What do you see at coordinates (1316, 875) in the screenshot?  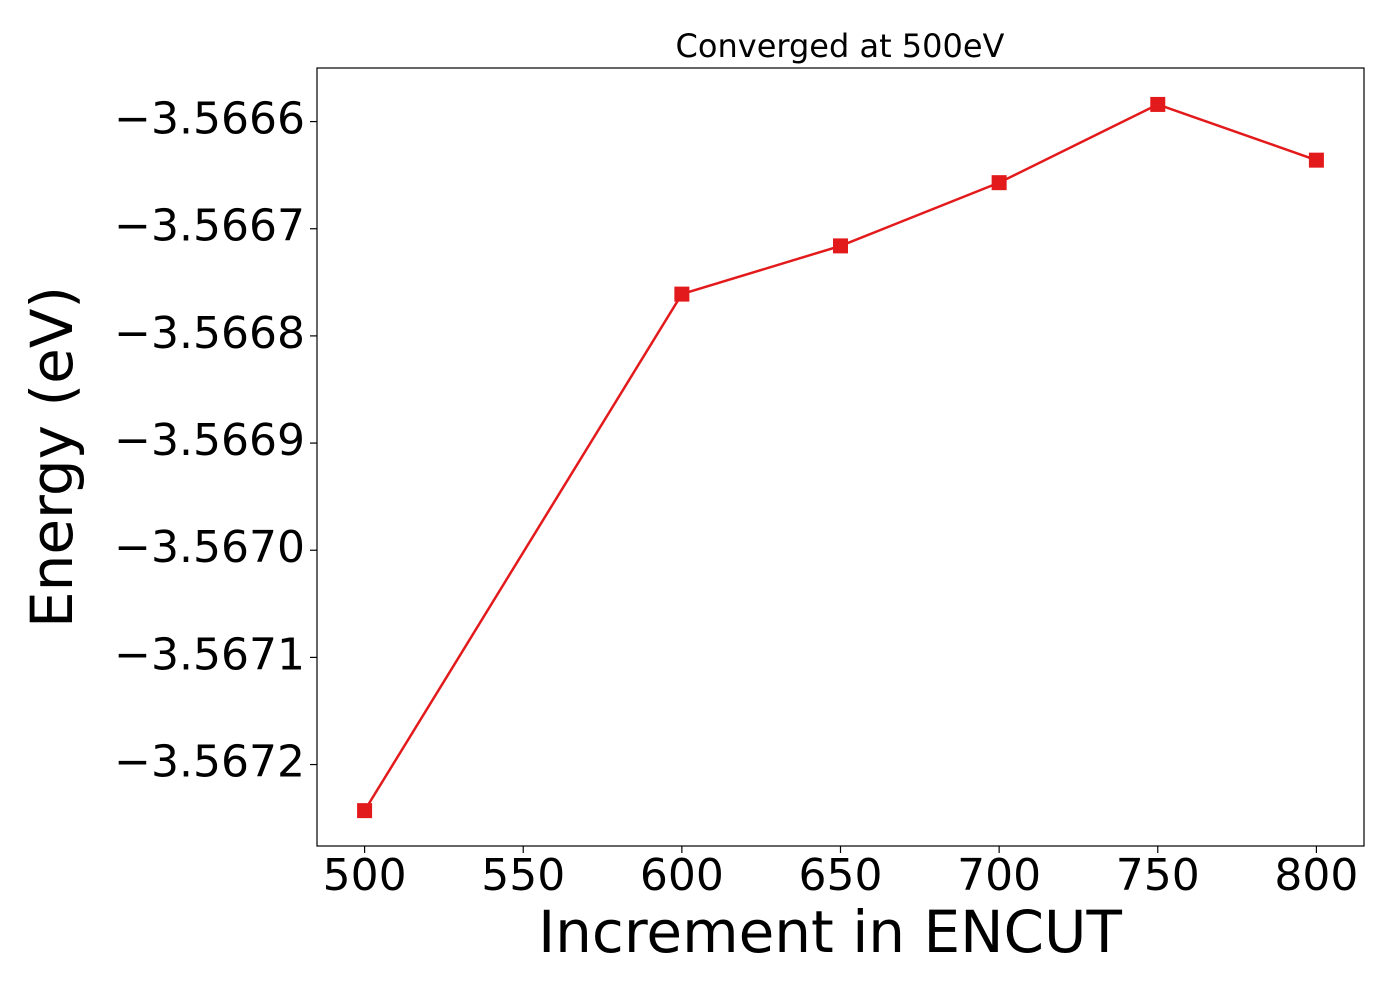 I see `x-tick-label: 800` at bounding box center [1316, 875].